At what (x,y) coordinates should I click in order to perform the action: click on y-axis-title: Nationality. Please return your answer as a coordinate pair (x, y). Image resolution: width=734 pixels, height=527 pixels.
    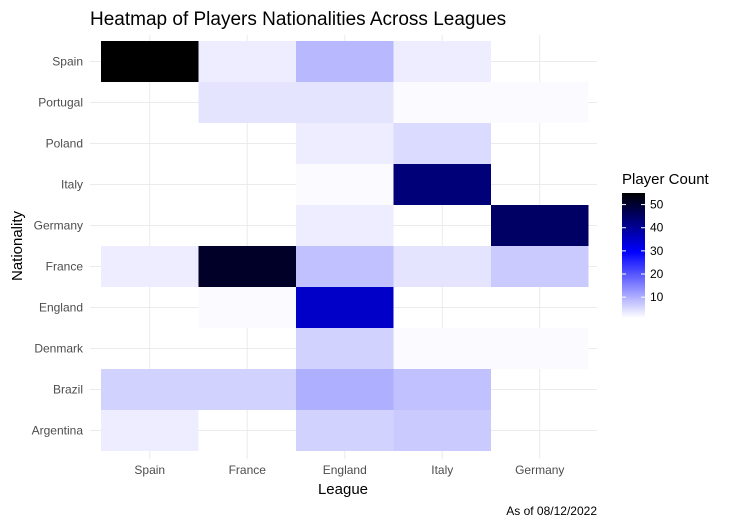
    Looking at the image, I should click on (17, 245).